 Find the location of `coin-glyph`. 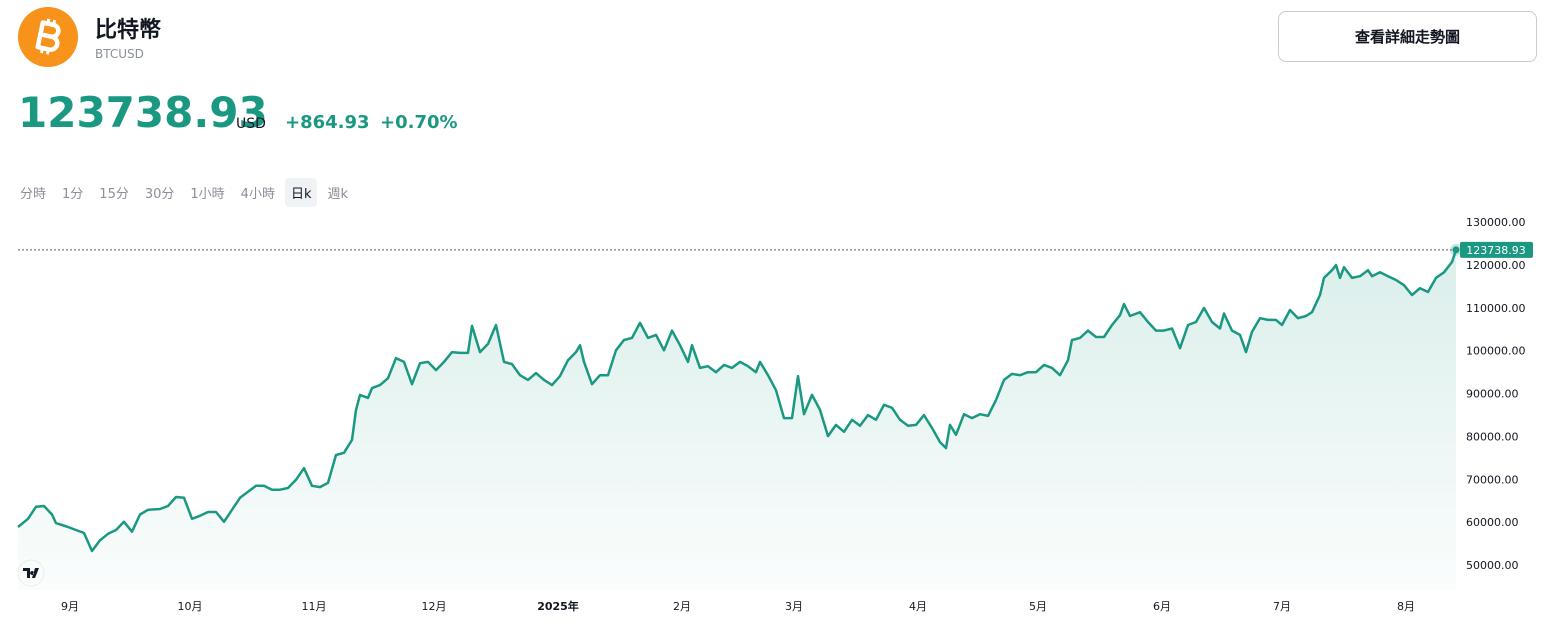

coin-glyph is located at coordinates (48, 36).